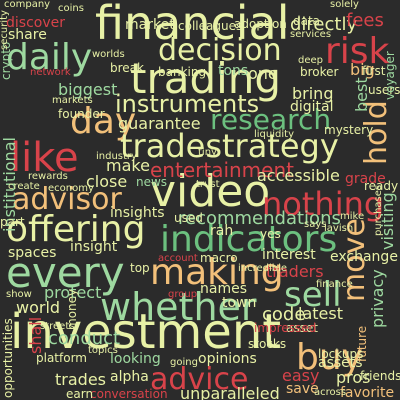 The height and width of the screenshot is (400, 400). Describe the element at coordinates (223, 289) in the screenshot. I see `word-names: names` at that location.